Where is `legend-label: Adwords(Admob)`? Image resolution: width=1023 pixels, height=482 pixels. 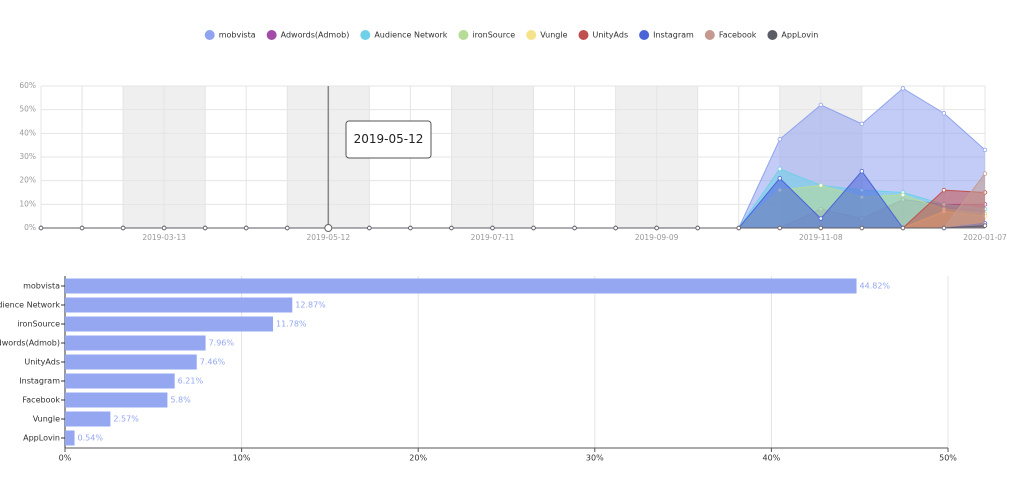
legend-label: Adwords(Admob) is located at coordinates (315, 35).